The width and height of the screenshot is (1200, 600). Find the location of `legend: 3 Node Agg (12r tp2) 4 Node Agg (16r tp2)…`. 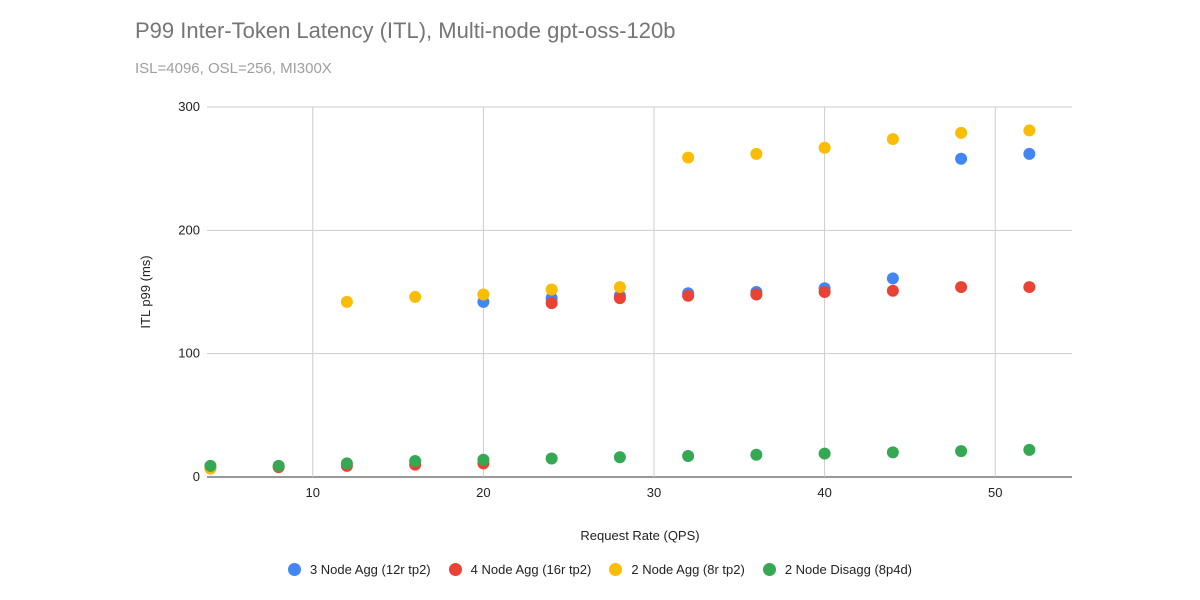

legend: 3 Node Agg (12r tp2) 4 Node Agg (16r tp2)… is located at coordinates (600, 570).